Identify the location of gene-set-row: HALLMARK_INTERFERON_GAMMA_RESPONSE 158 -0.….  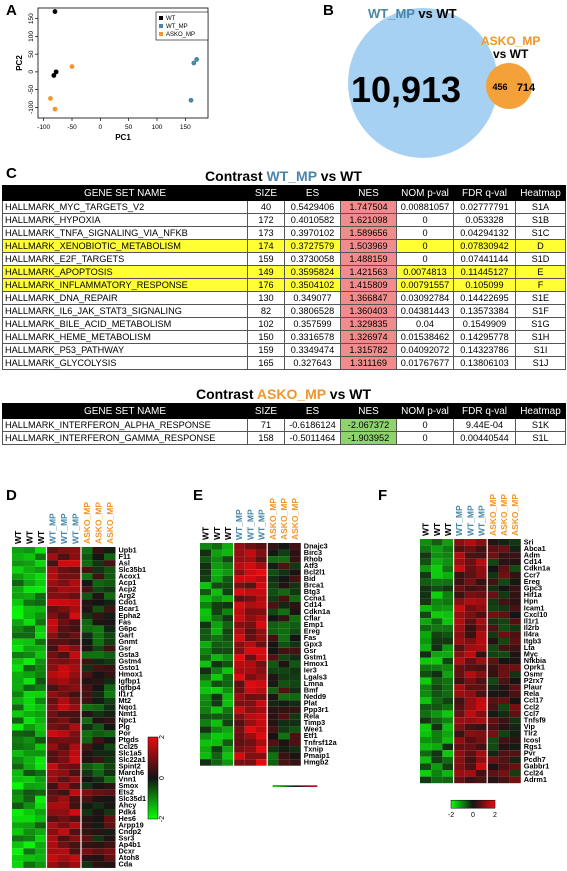
(284, 438).